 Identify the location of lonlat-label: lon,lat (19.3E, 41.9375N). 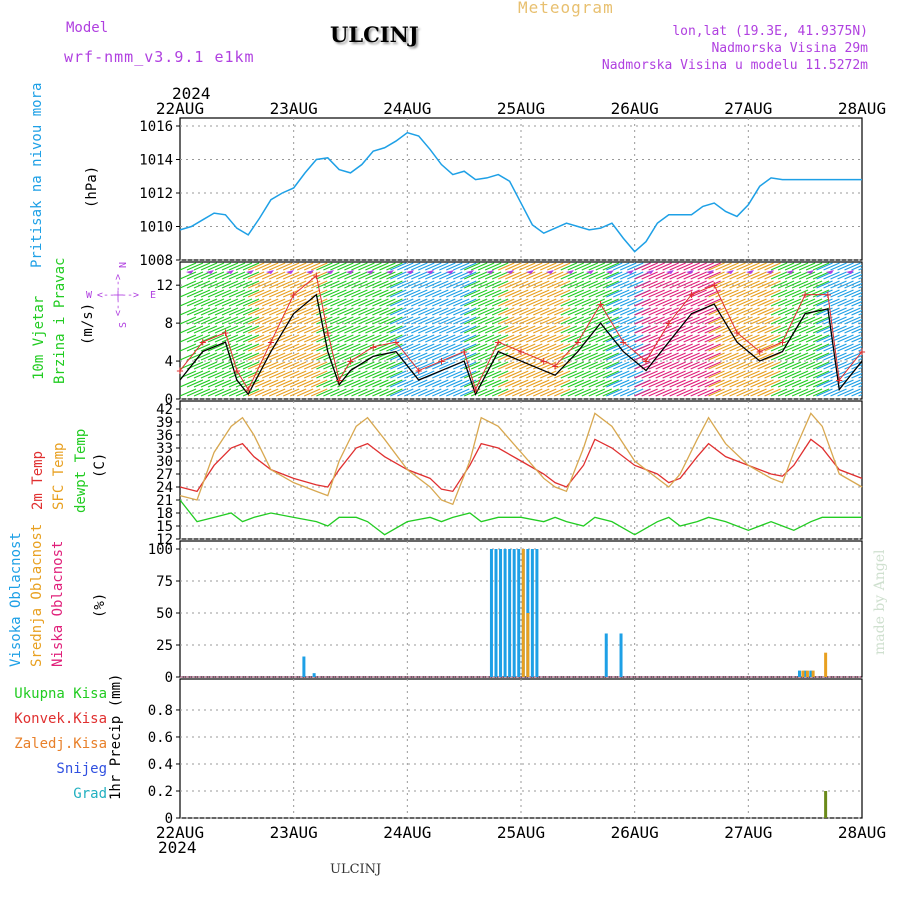
(770, 31).